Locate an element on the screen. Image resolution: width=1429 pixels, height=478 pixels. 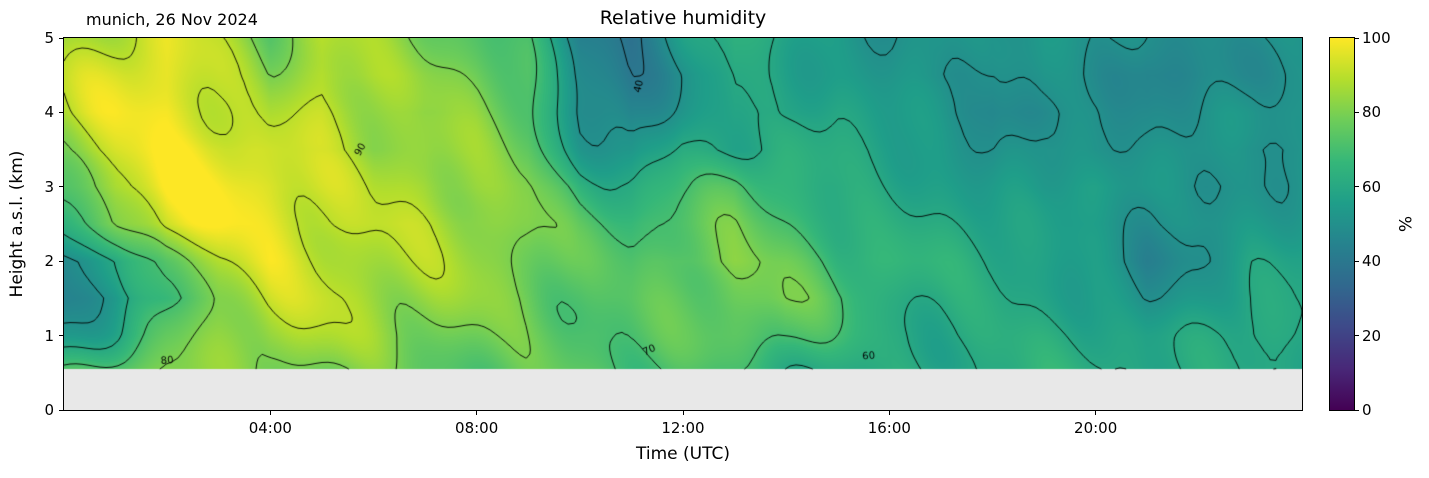
colorbar-tick-label: 60 is located at coordinates (1372, 186).